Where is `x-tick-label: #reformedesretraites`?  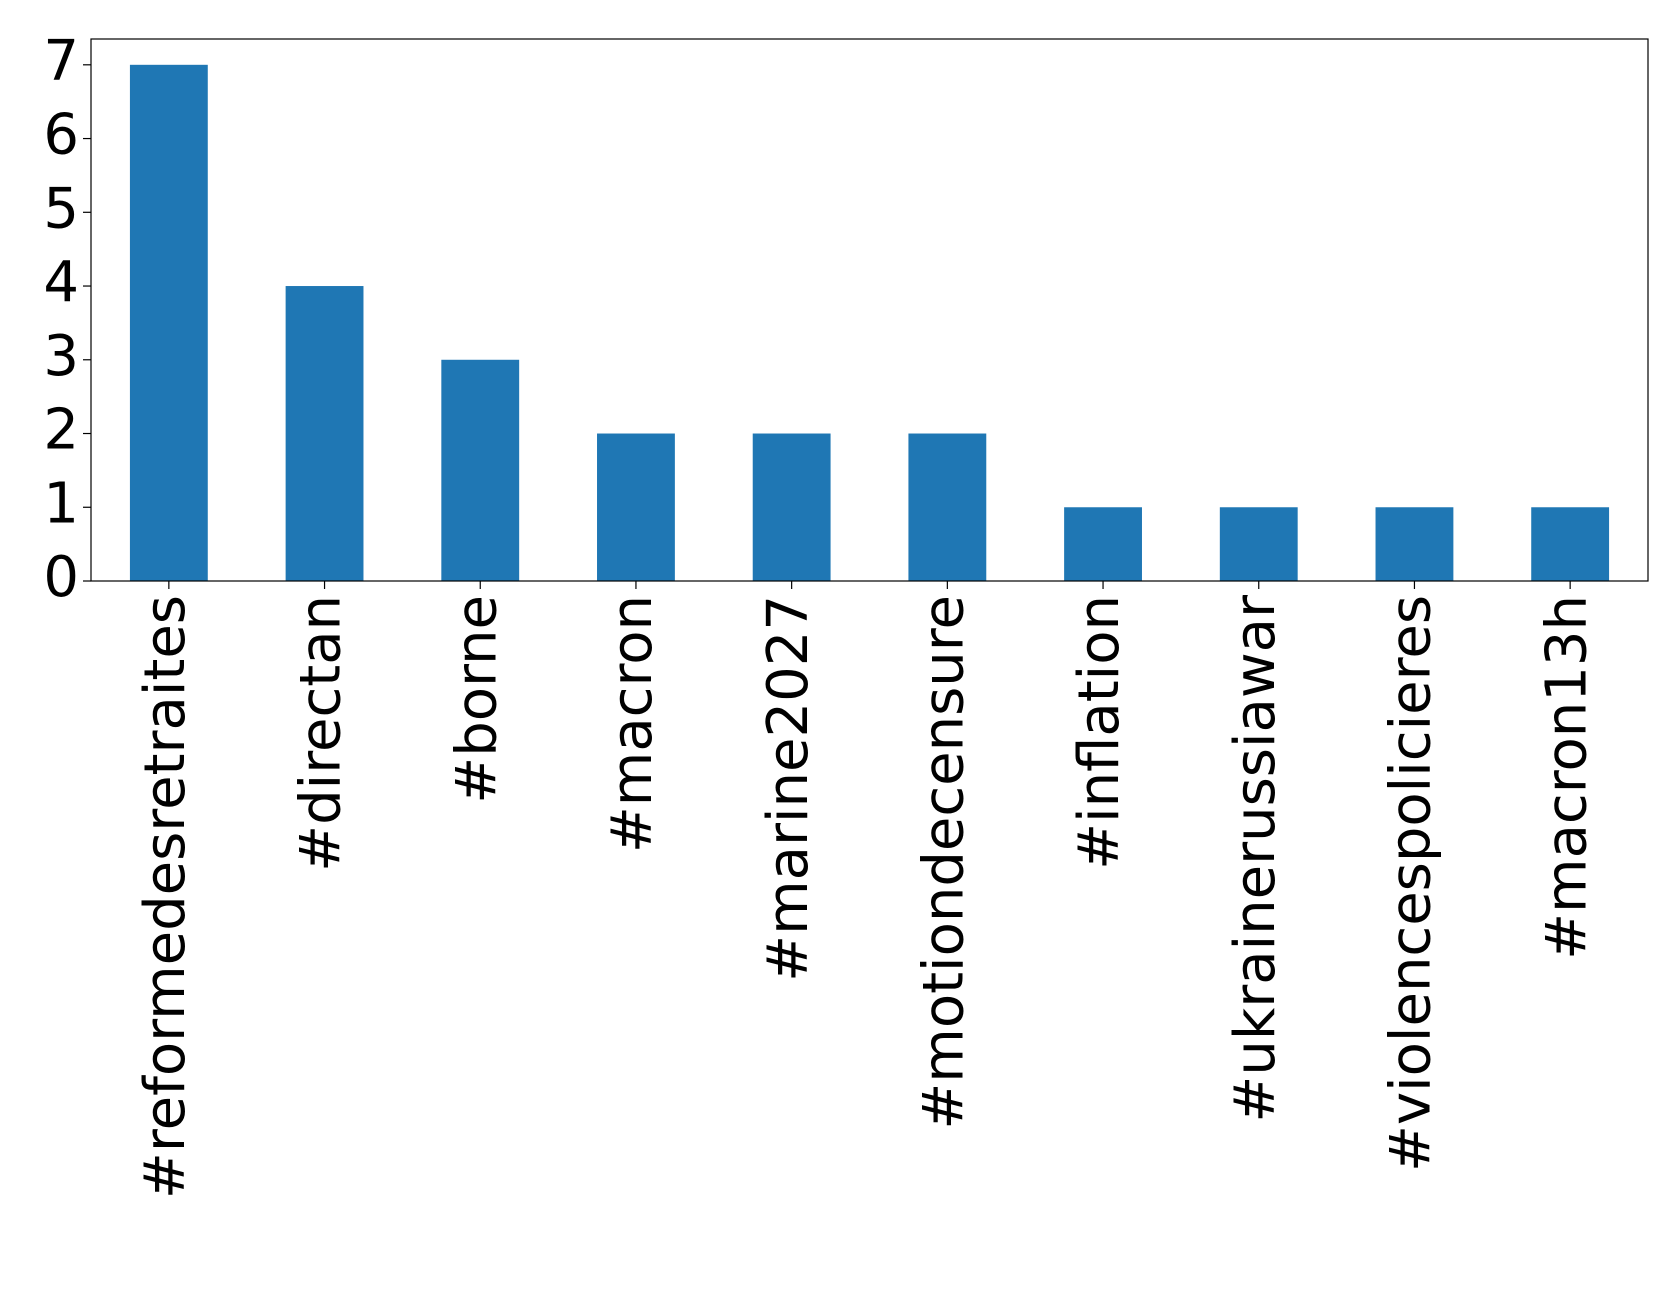 x-tick-label: #reformedesretraites is located at coordinates (165, 897).